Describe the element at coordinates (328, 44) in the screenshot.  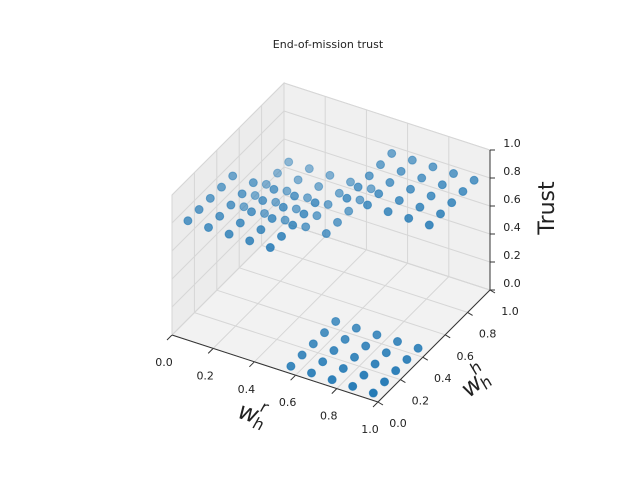
I see `chart-title: End-of-mission trust` at that location.